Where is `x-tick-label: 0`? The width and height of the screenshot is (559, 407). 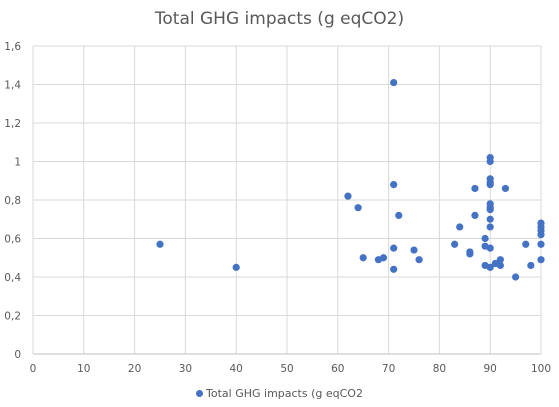 x-tick-label: 0 is located at coordinates (33, 369).